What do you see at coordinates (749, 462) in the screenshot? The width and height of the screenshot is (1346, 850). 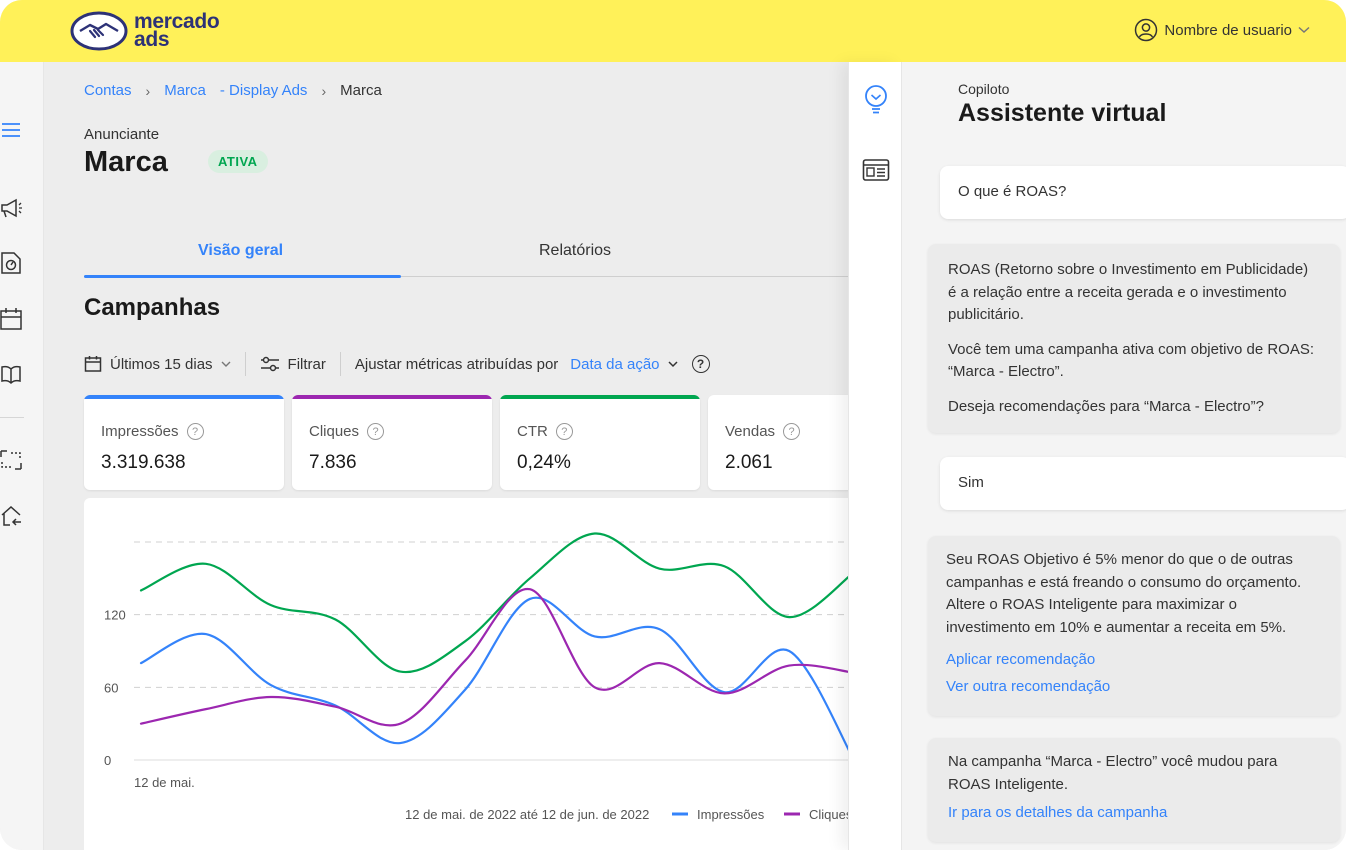 I see `metric-value: 2.061` at bounding box center [749, 462].